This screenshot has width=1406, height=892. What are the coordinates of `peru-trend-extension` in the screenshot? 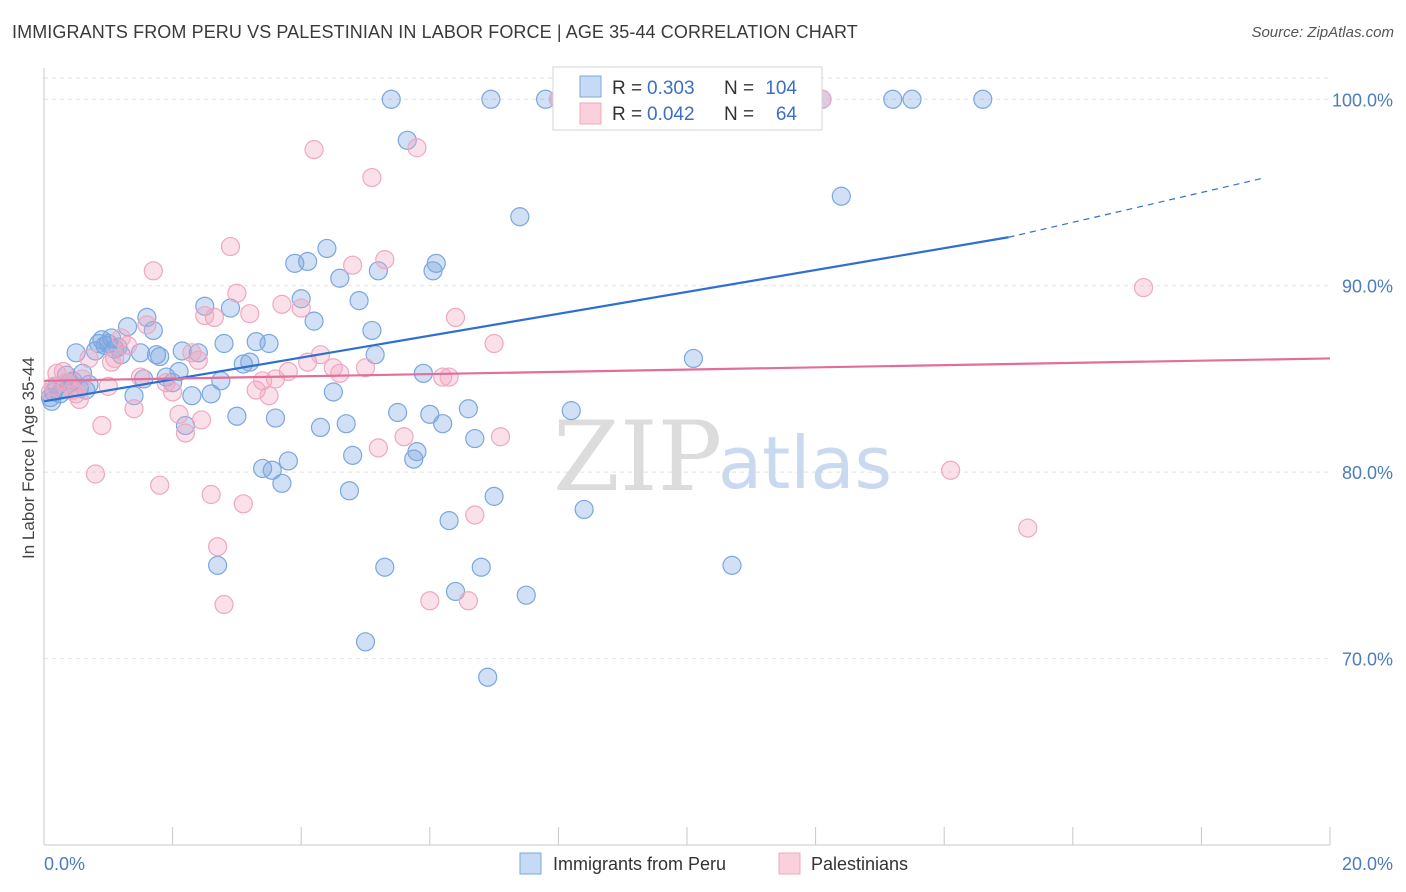 It's located at (1137, 207).